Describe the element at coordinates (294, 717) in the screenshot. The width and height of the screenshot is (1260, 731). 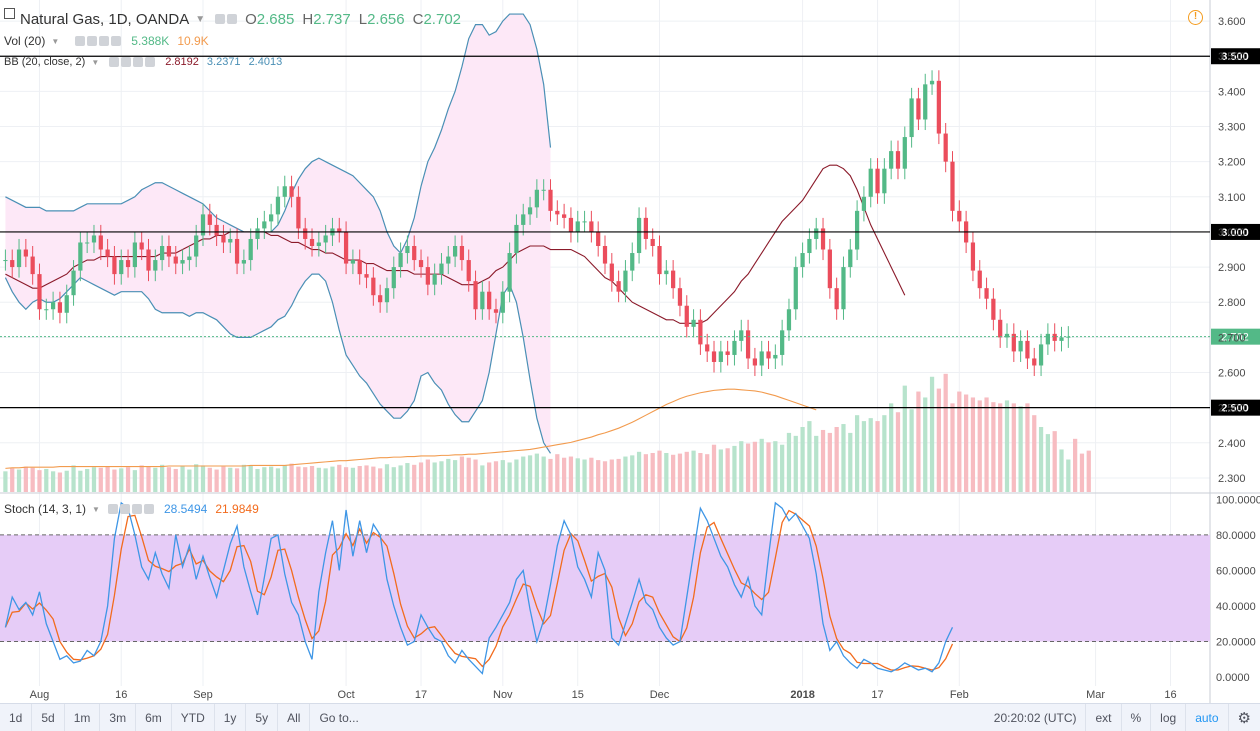
I see `range-all-button: All` at that location.